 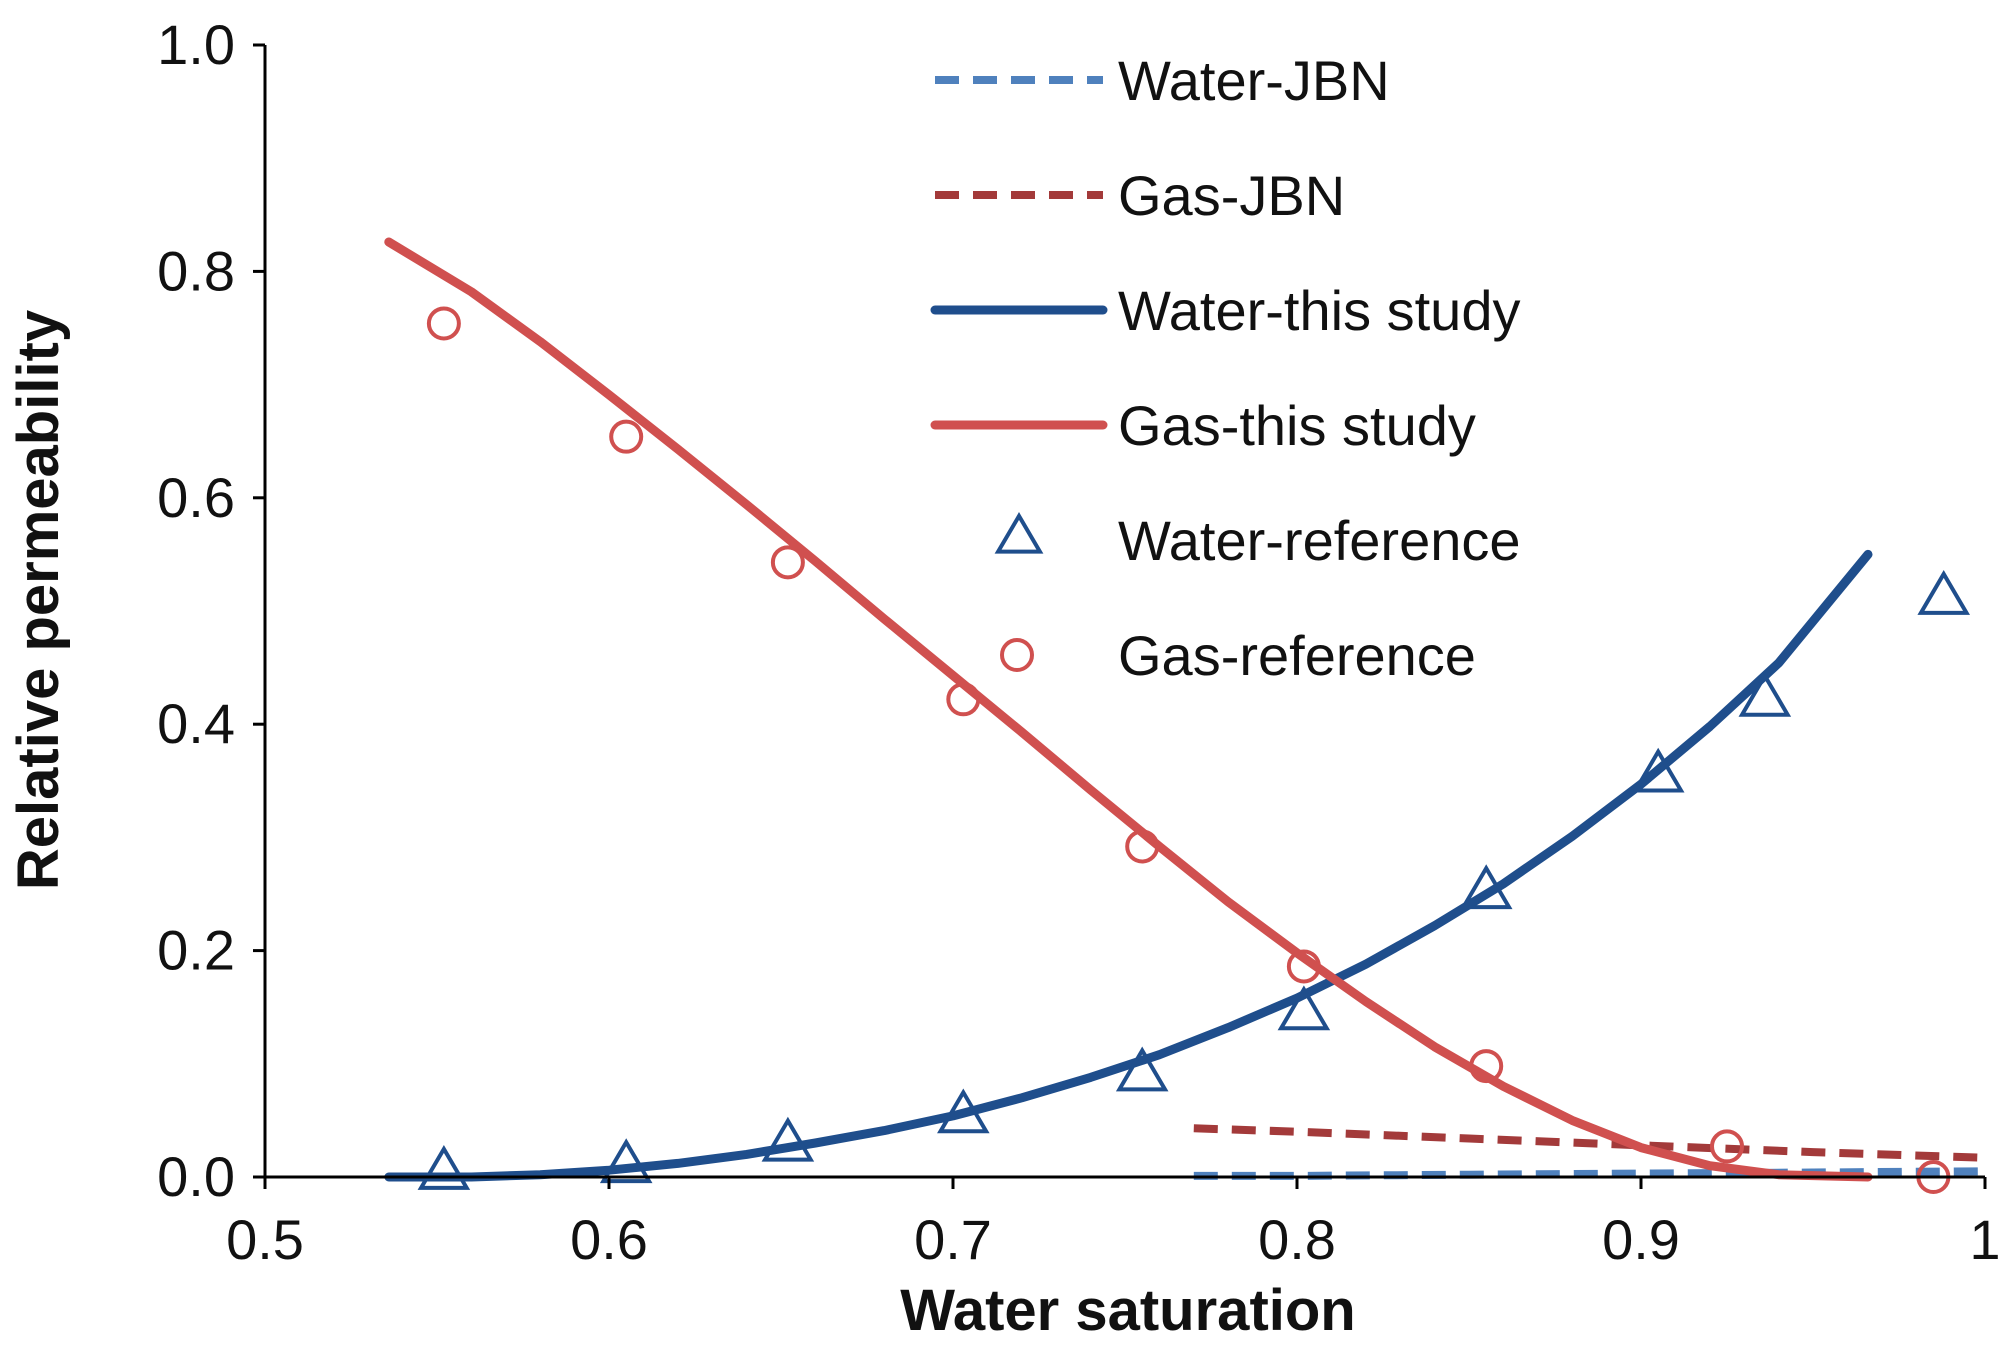 What do you see at coordinates (265, 1239) in the screenshot?
I see `x-tick-label: 0.5` at bounding box center [265, 1239].